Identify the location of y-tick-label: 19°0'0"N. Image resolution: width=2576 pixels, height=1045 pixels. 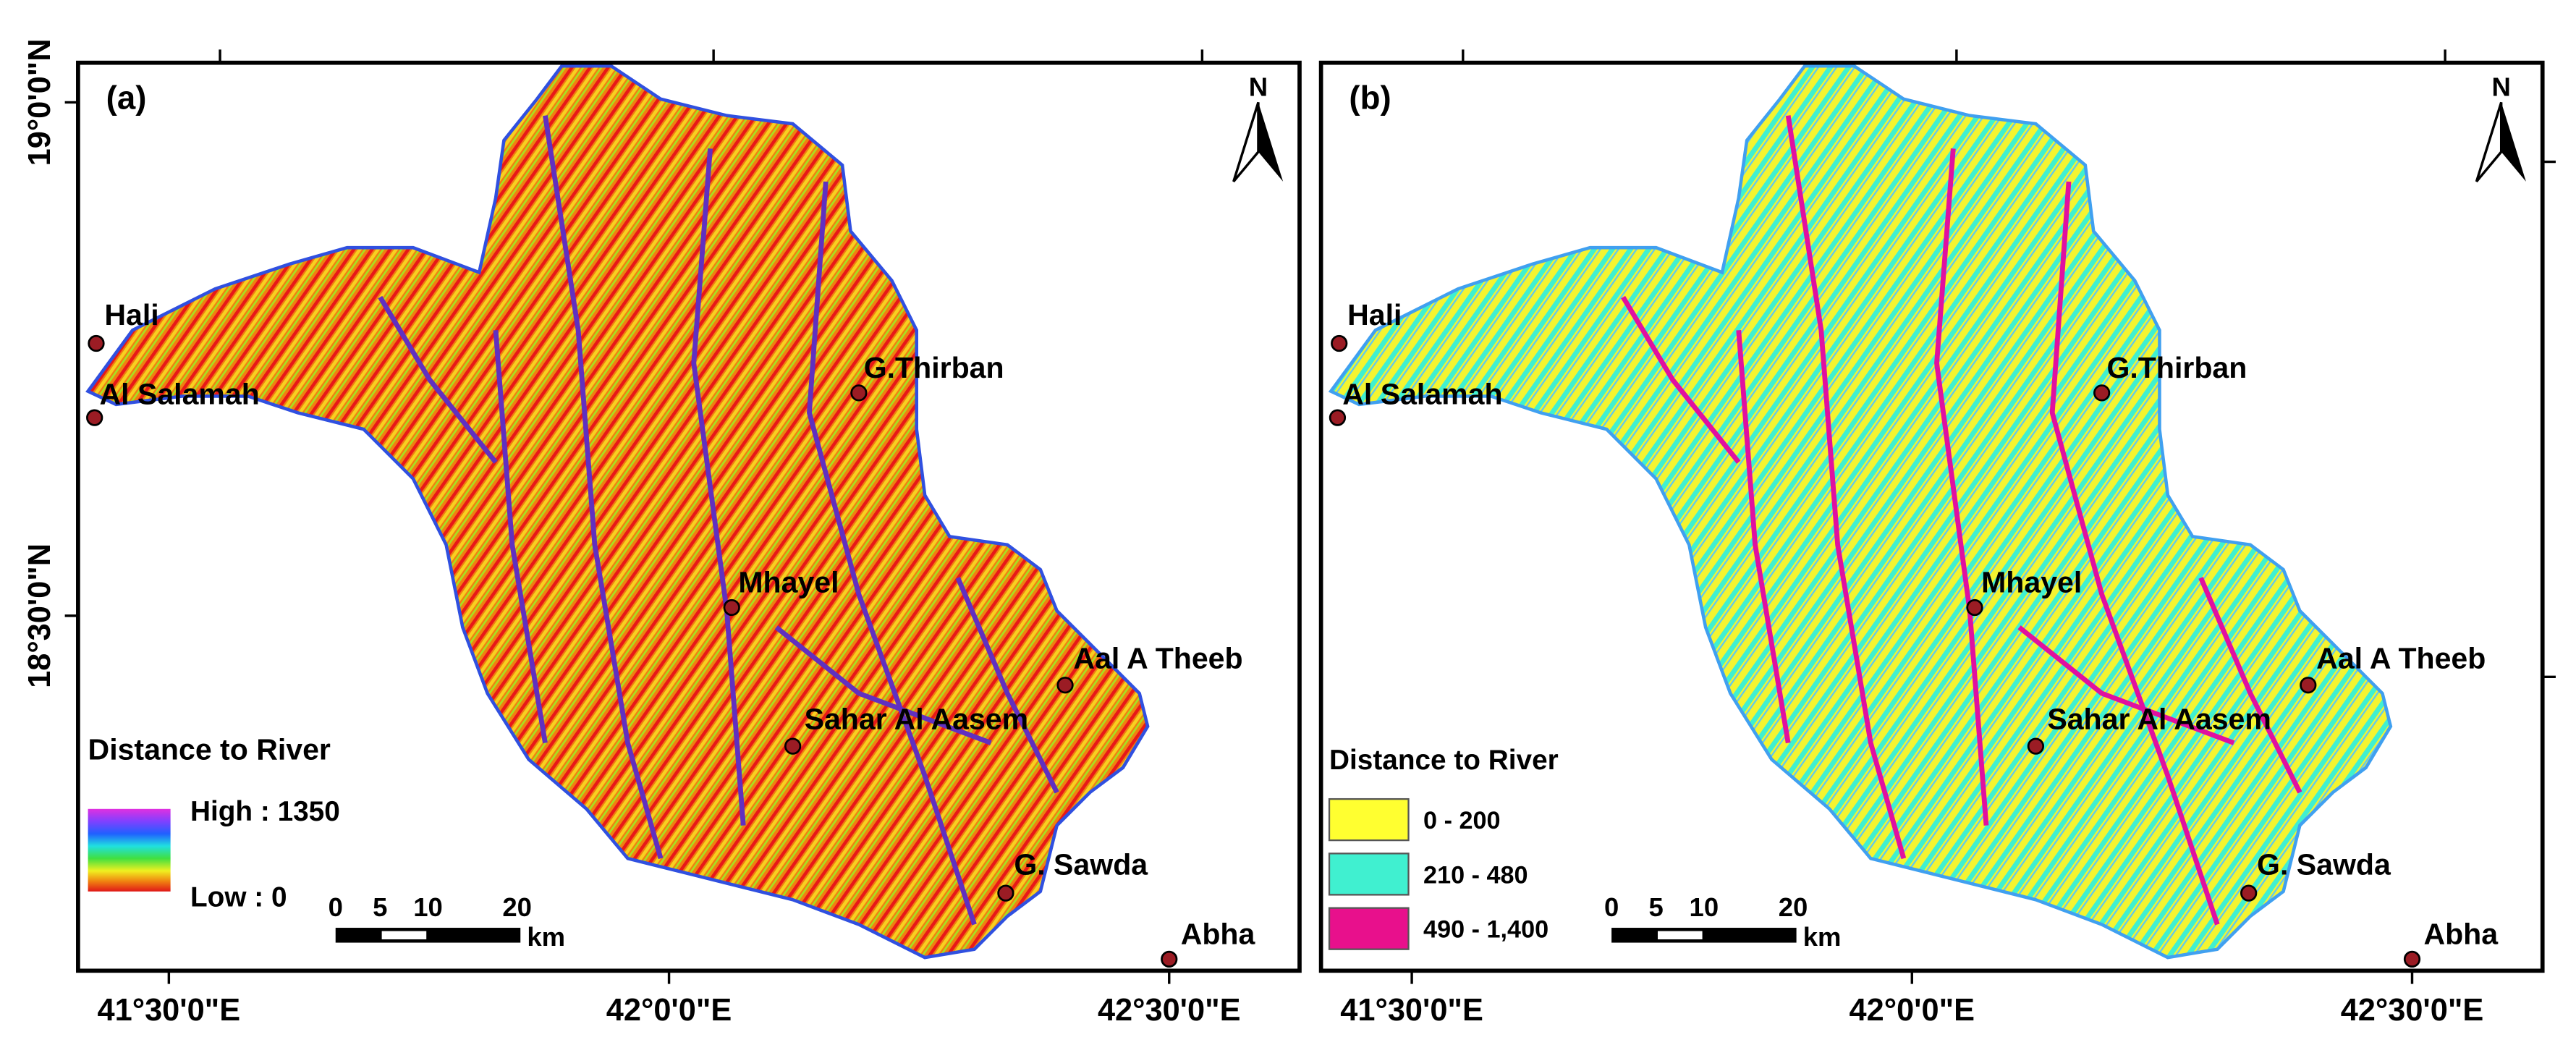
(39, 102).